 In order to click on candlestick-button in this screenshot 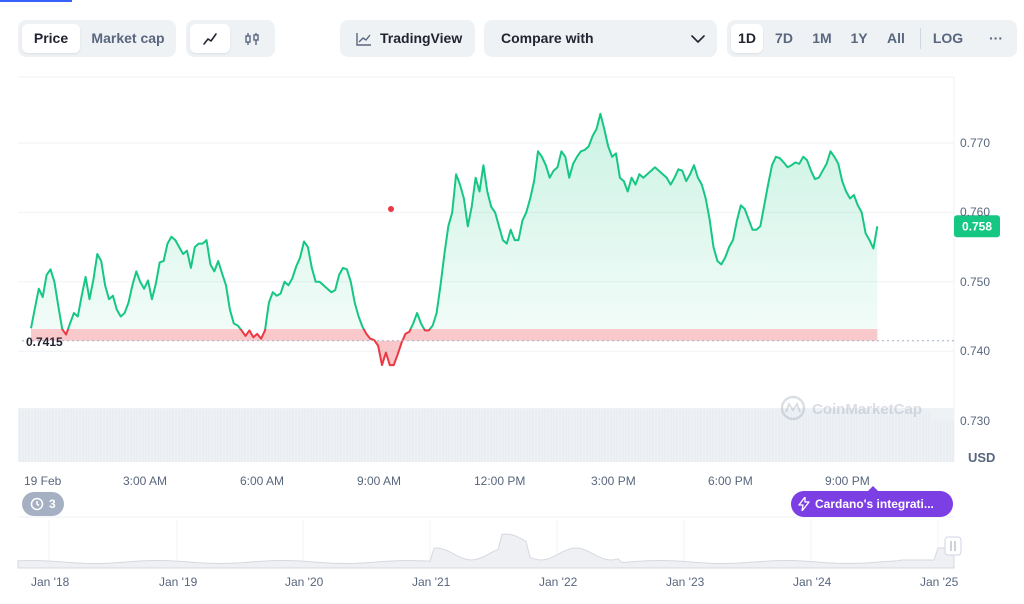, I will do `click(252, 38)`.